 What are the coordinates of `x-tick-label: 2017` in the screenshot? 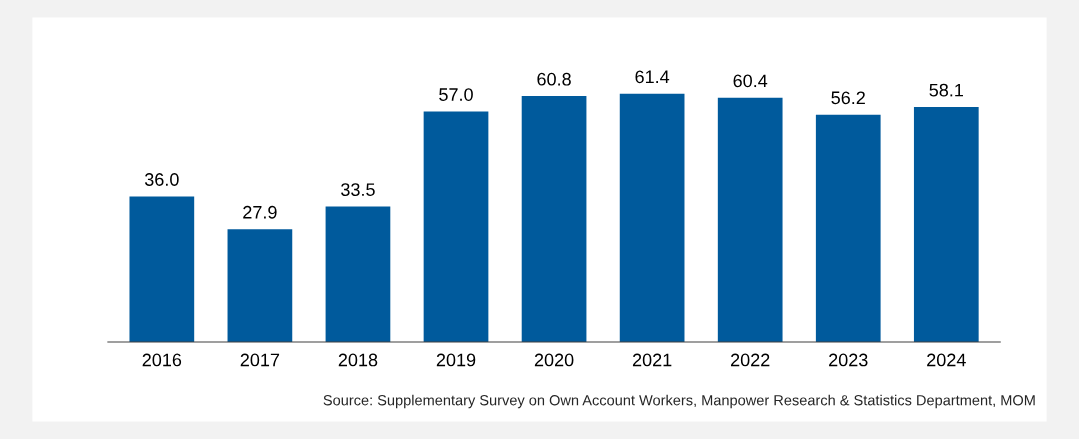 It's located at (260, 360).